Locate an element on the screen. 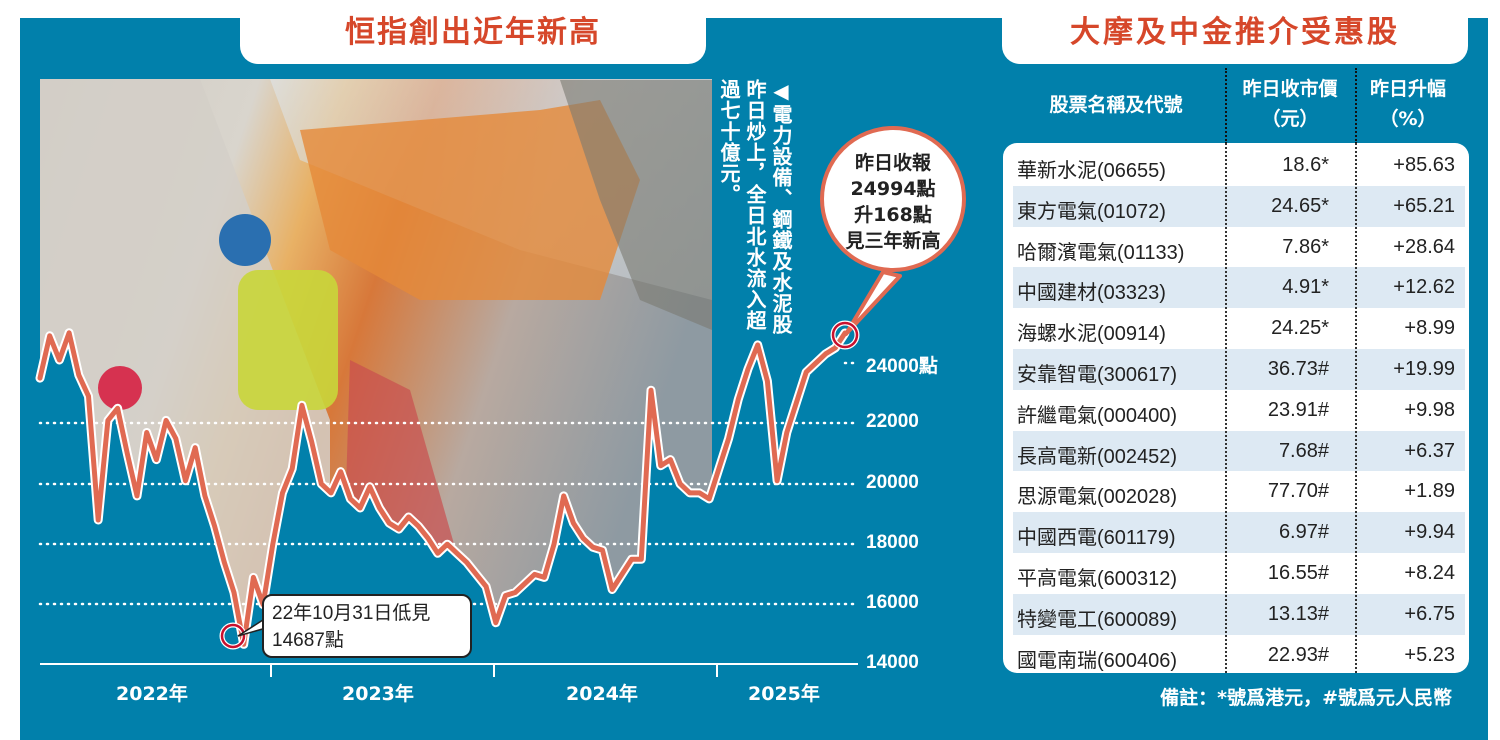 The height and width of the screenshot is (740, 1500). table-row: 中國西電(601179) 6.97# +9.94 is located at coordinates (1239, 532).